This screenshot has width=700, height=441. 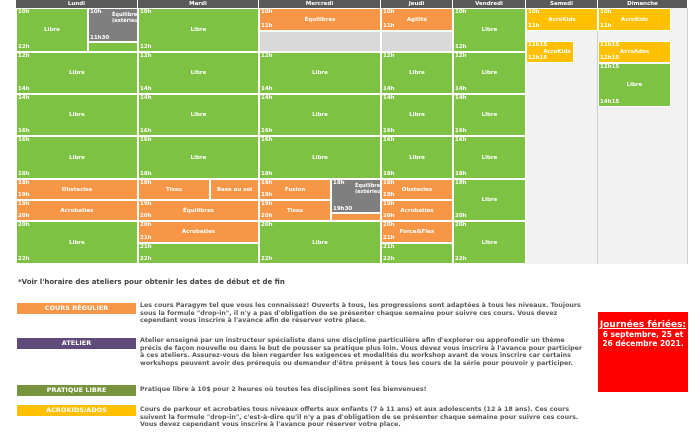 What do you see at coordinates (417, 210) in the screenshot?
I see `jeudi-acrobaties: 19h Acrobaties 20h` at bounding box center [417, 210].